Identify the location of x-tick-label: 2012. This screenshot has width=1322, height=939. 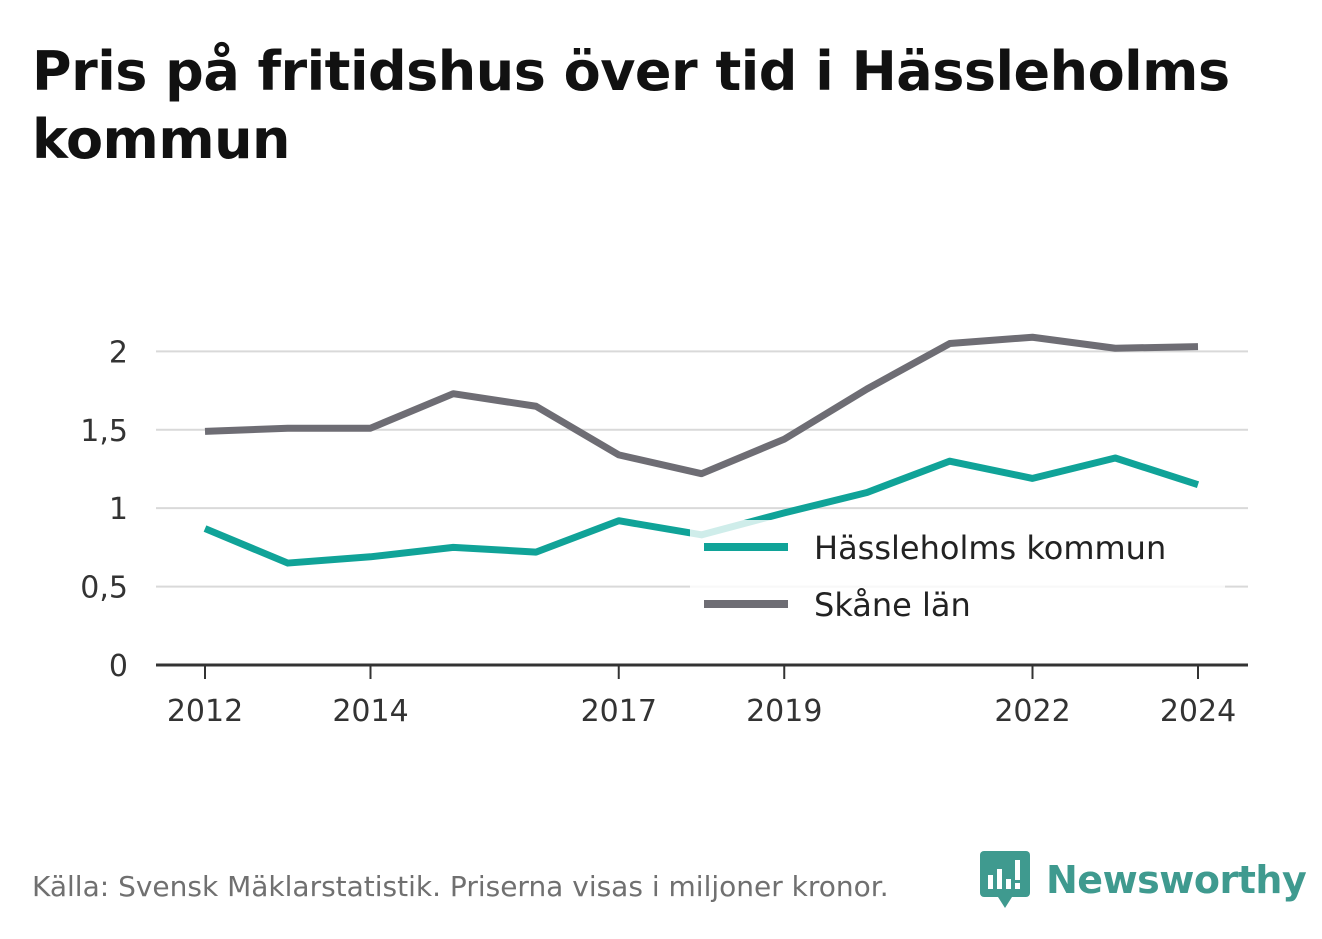
(205, 711).